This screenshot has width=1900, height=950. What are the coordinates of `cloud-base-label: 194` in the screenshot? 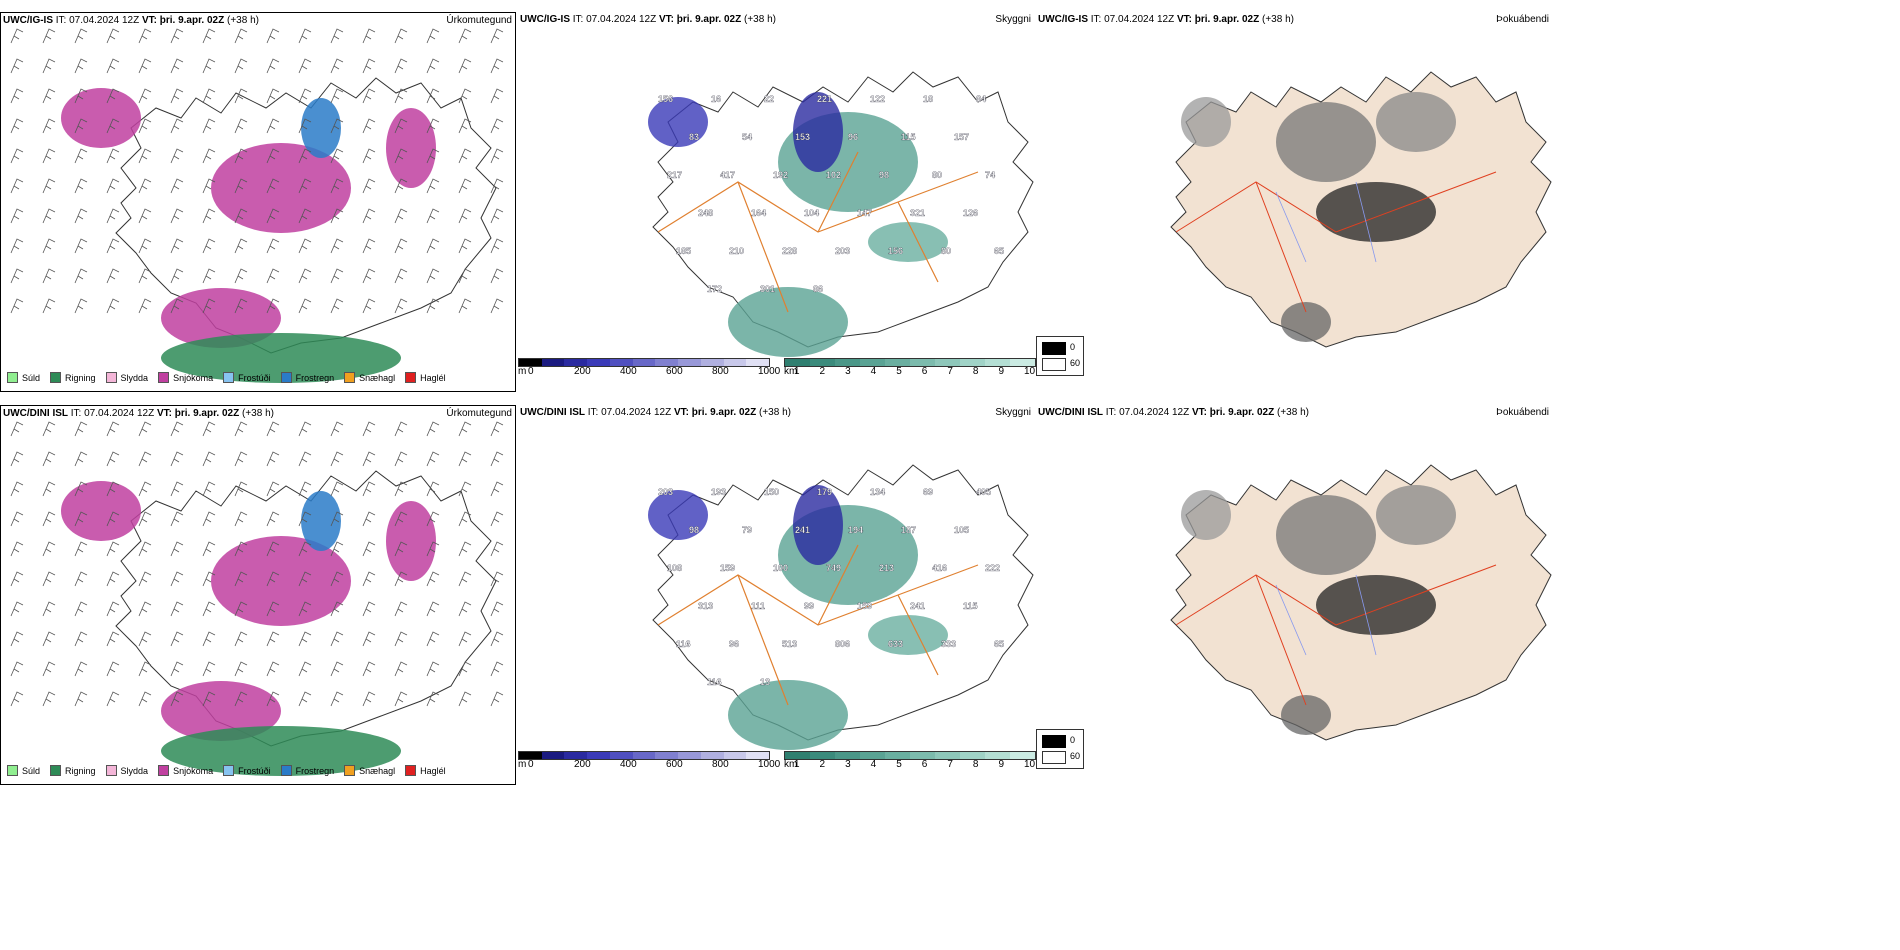 It's located at (855, 530).